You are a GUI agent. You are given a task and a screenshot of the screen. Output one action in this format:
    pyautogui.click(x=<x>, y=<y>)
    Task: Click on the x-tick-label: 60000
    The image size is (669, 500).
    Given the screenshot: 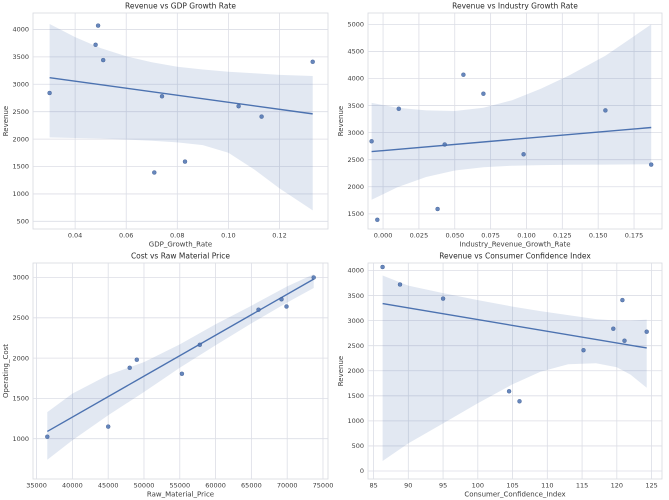 What is the action you would take?
    pyautogui.click(x=215, y=486)
    